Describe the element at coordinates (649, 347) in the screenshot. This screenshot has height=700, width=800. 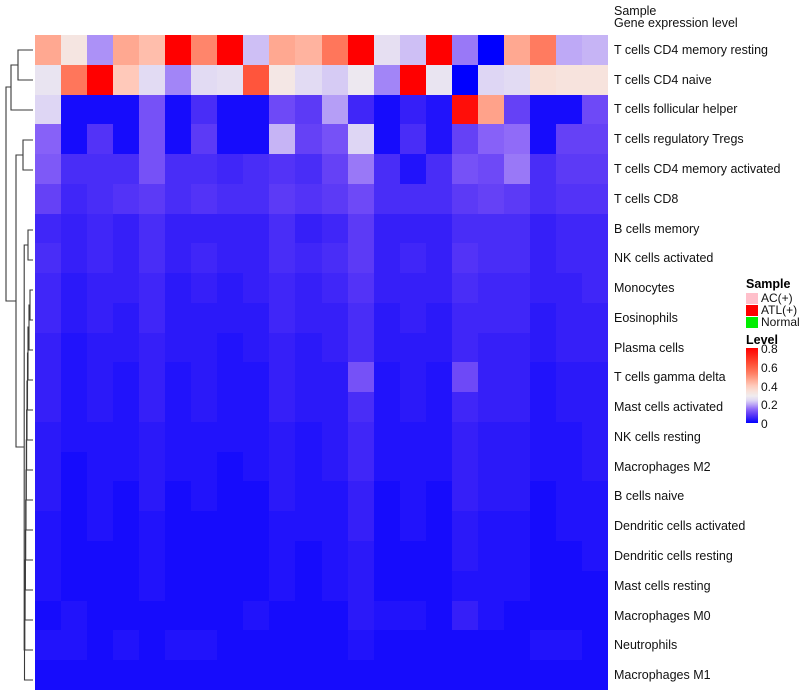
I see `row-label: Plasma cells` at that location.